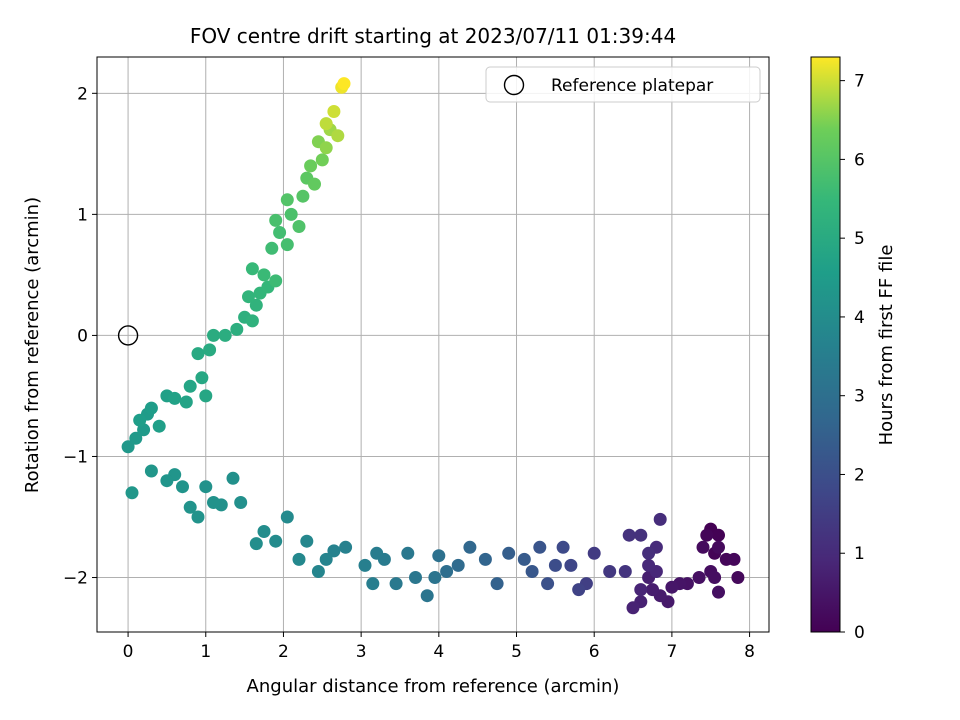  Describe the element at coordinates (75, 579) in the screenshot. I see `y-tick-label: −2` at that location.